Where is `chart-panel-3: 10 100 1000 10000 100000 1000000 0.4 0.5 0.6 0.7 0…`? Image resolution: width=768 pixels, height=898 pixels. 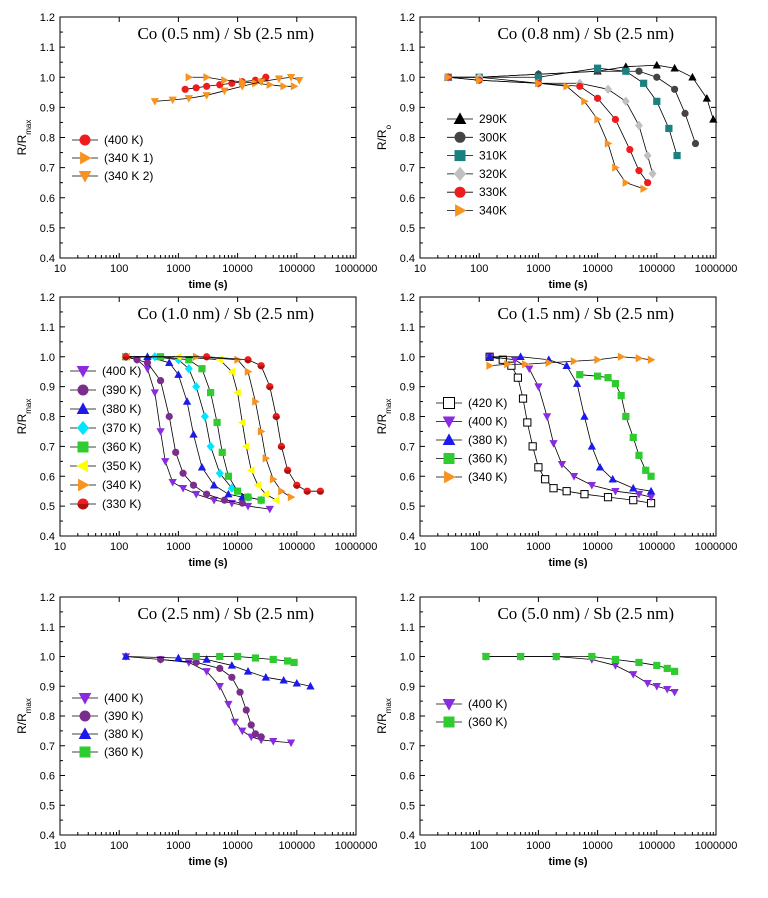 chart-panel-3: 10 100 1000 10000 100000 1000000 0.4 0.5 0.6 0.7 0… is located at coordinates (196, 430).